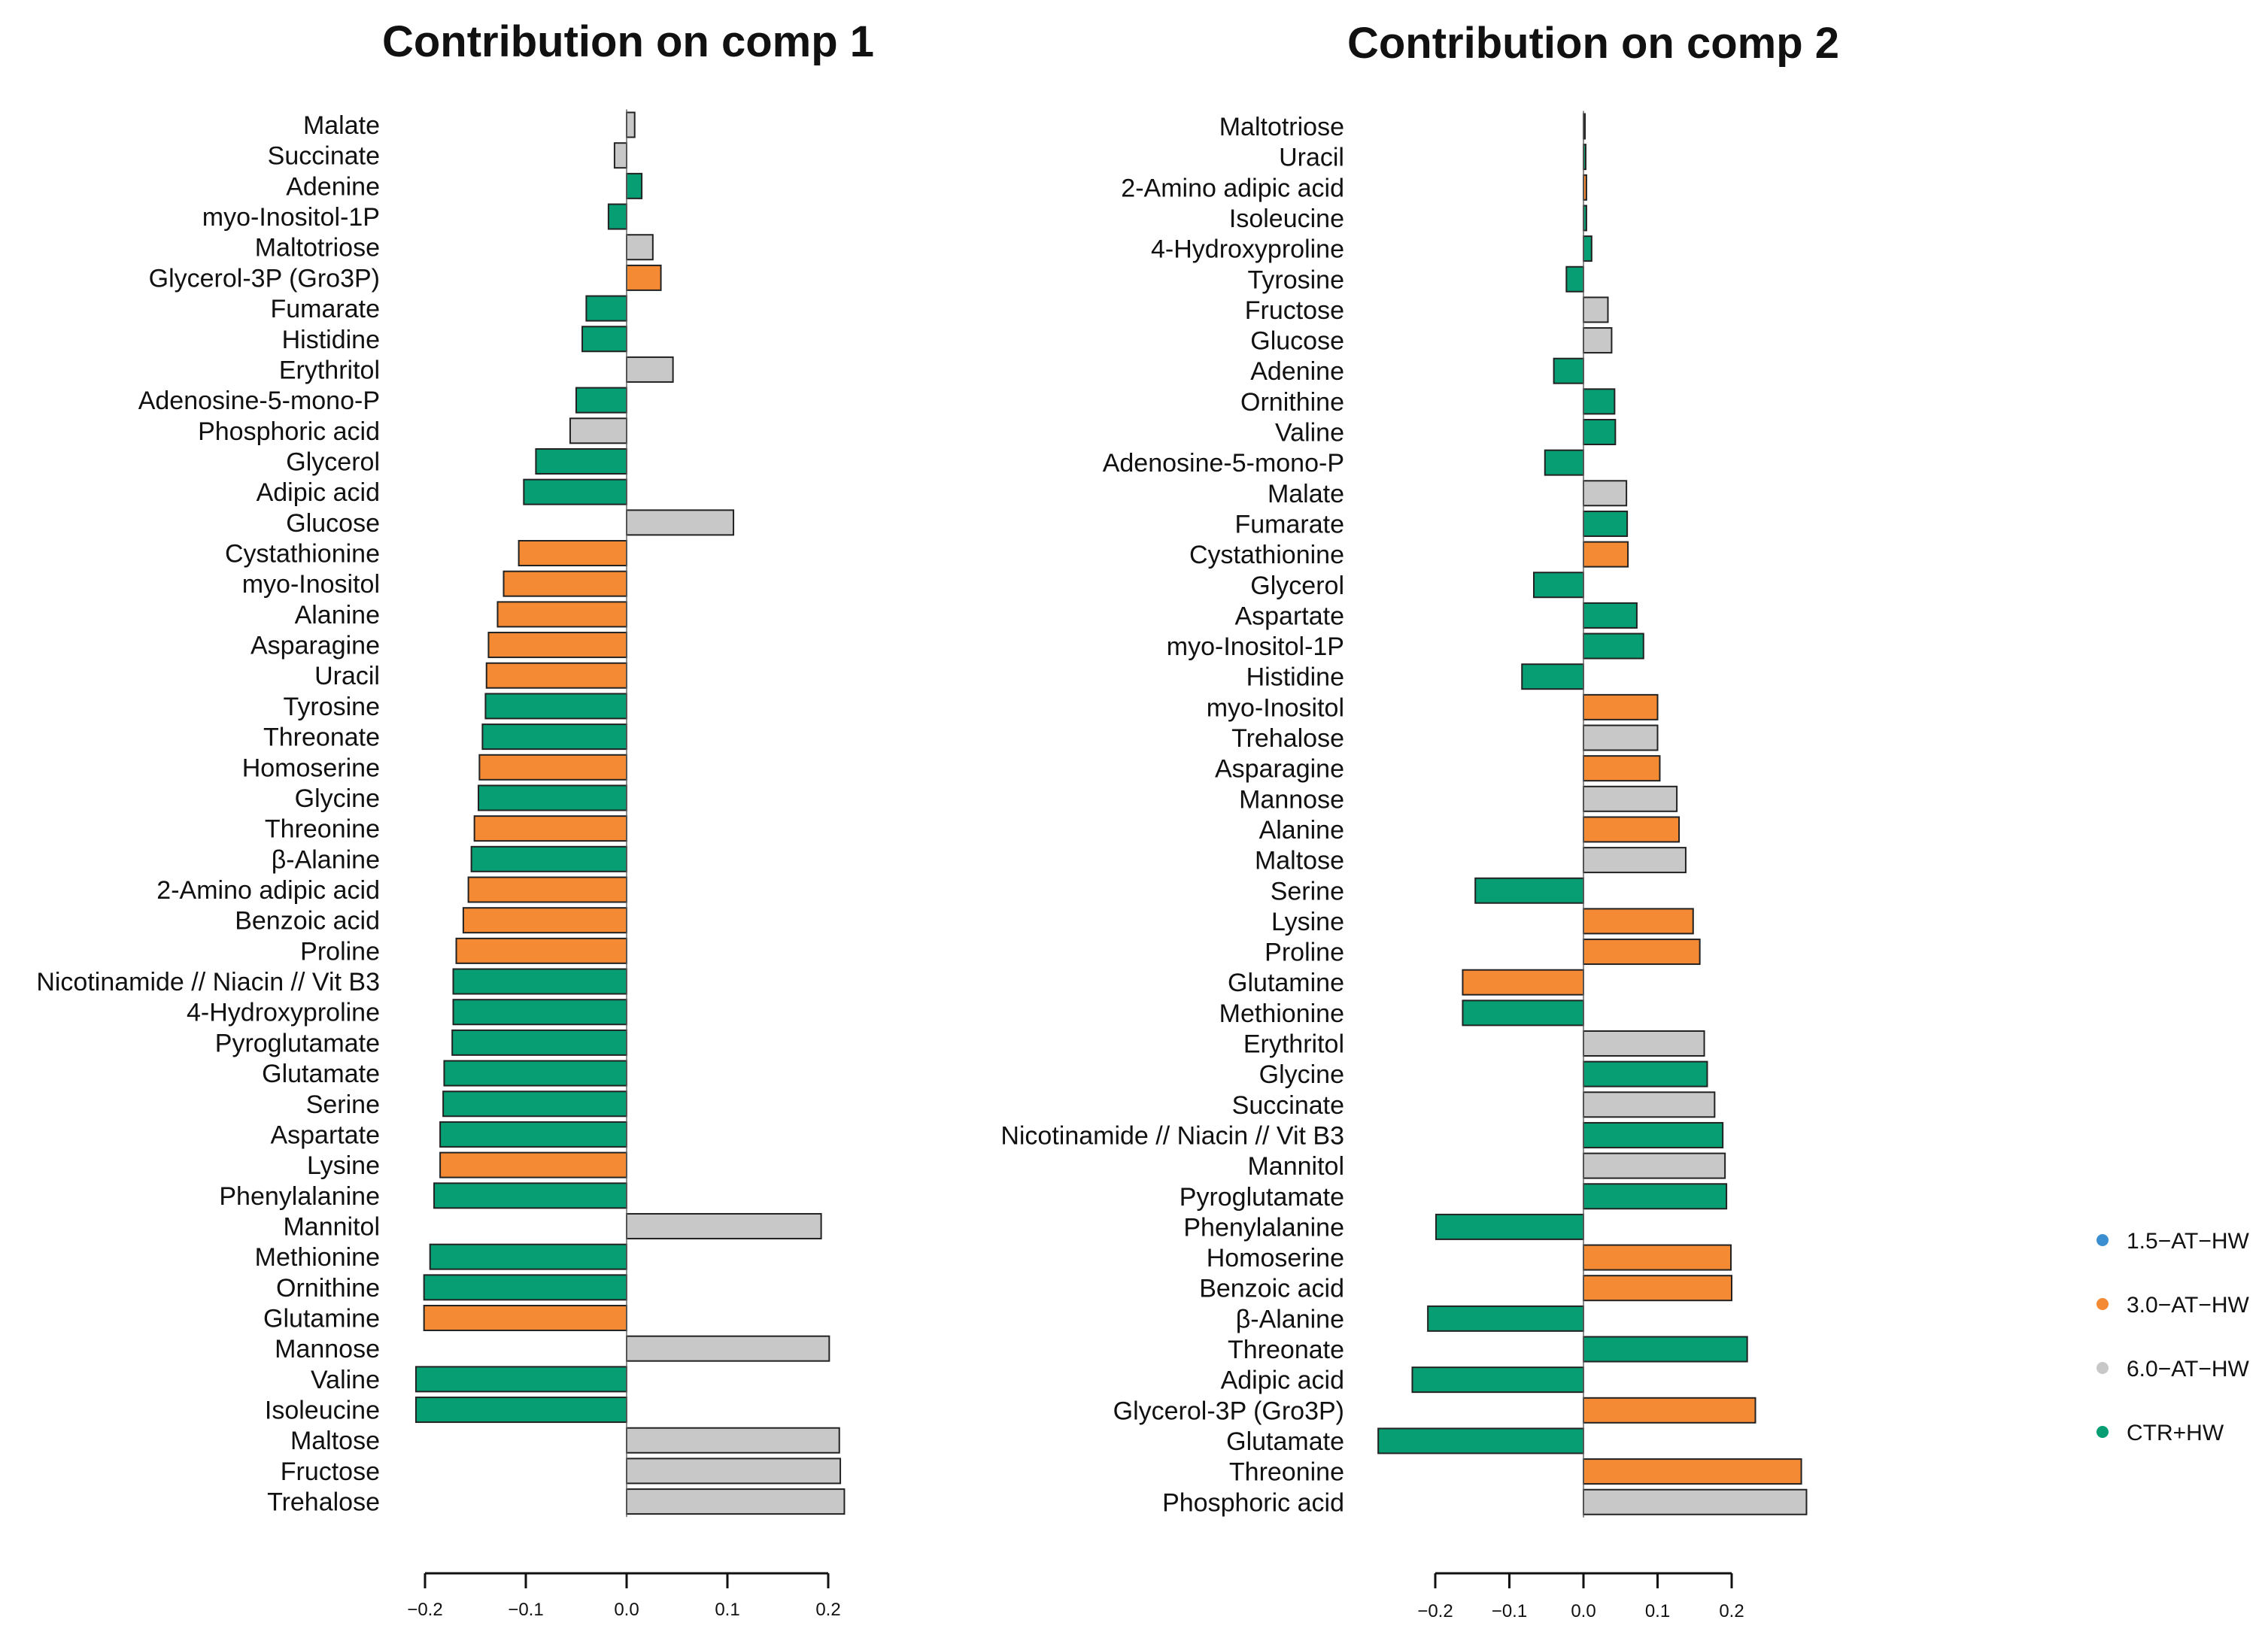 Image resolution: width=2268 pixels, height=1647 pixels. I want to click on category-label: myo-Inositol-1P, so click(291, 217).